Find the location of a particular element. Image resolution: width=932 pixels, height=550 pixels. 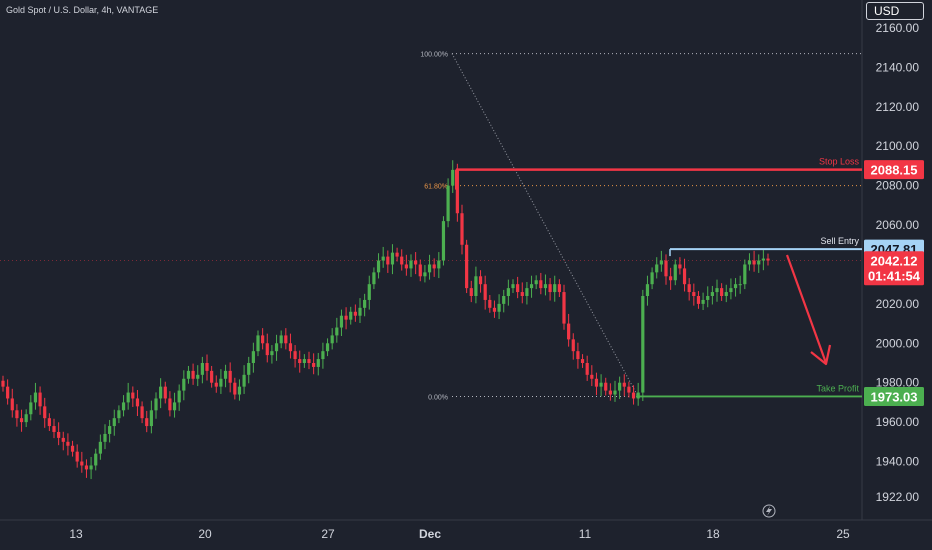

y-tick-label: 2000.00 is located at coordinates (898, 343).